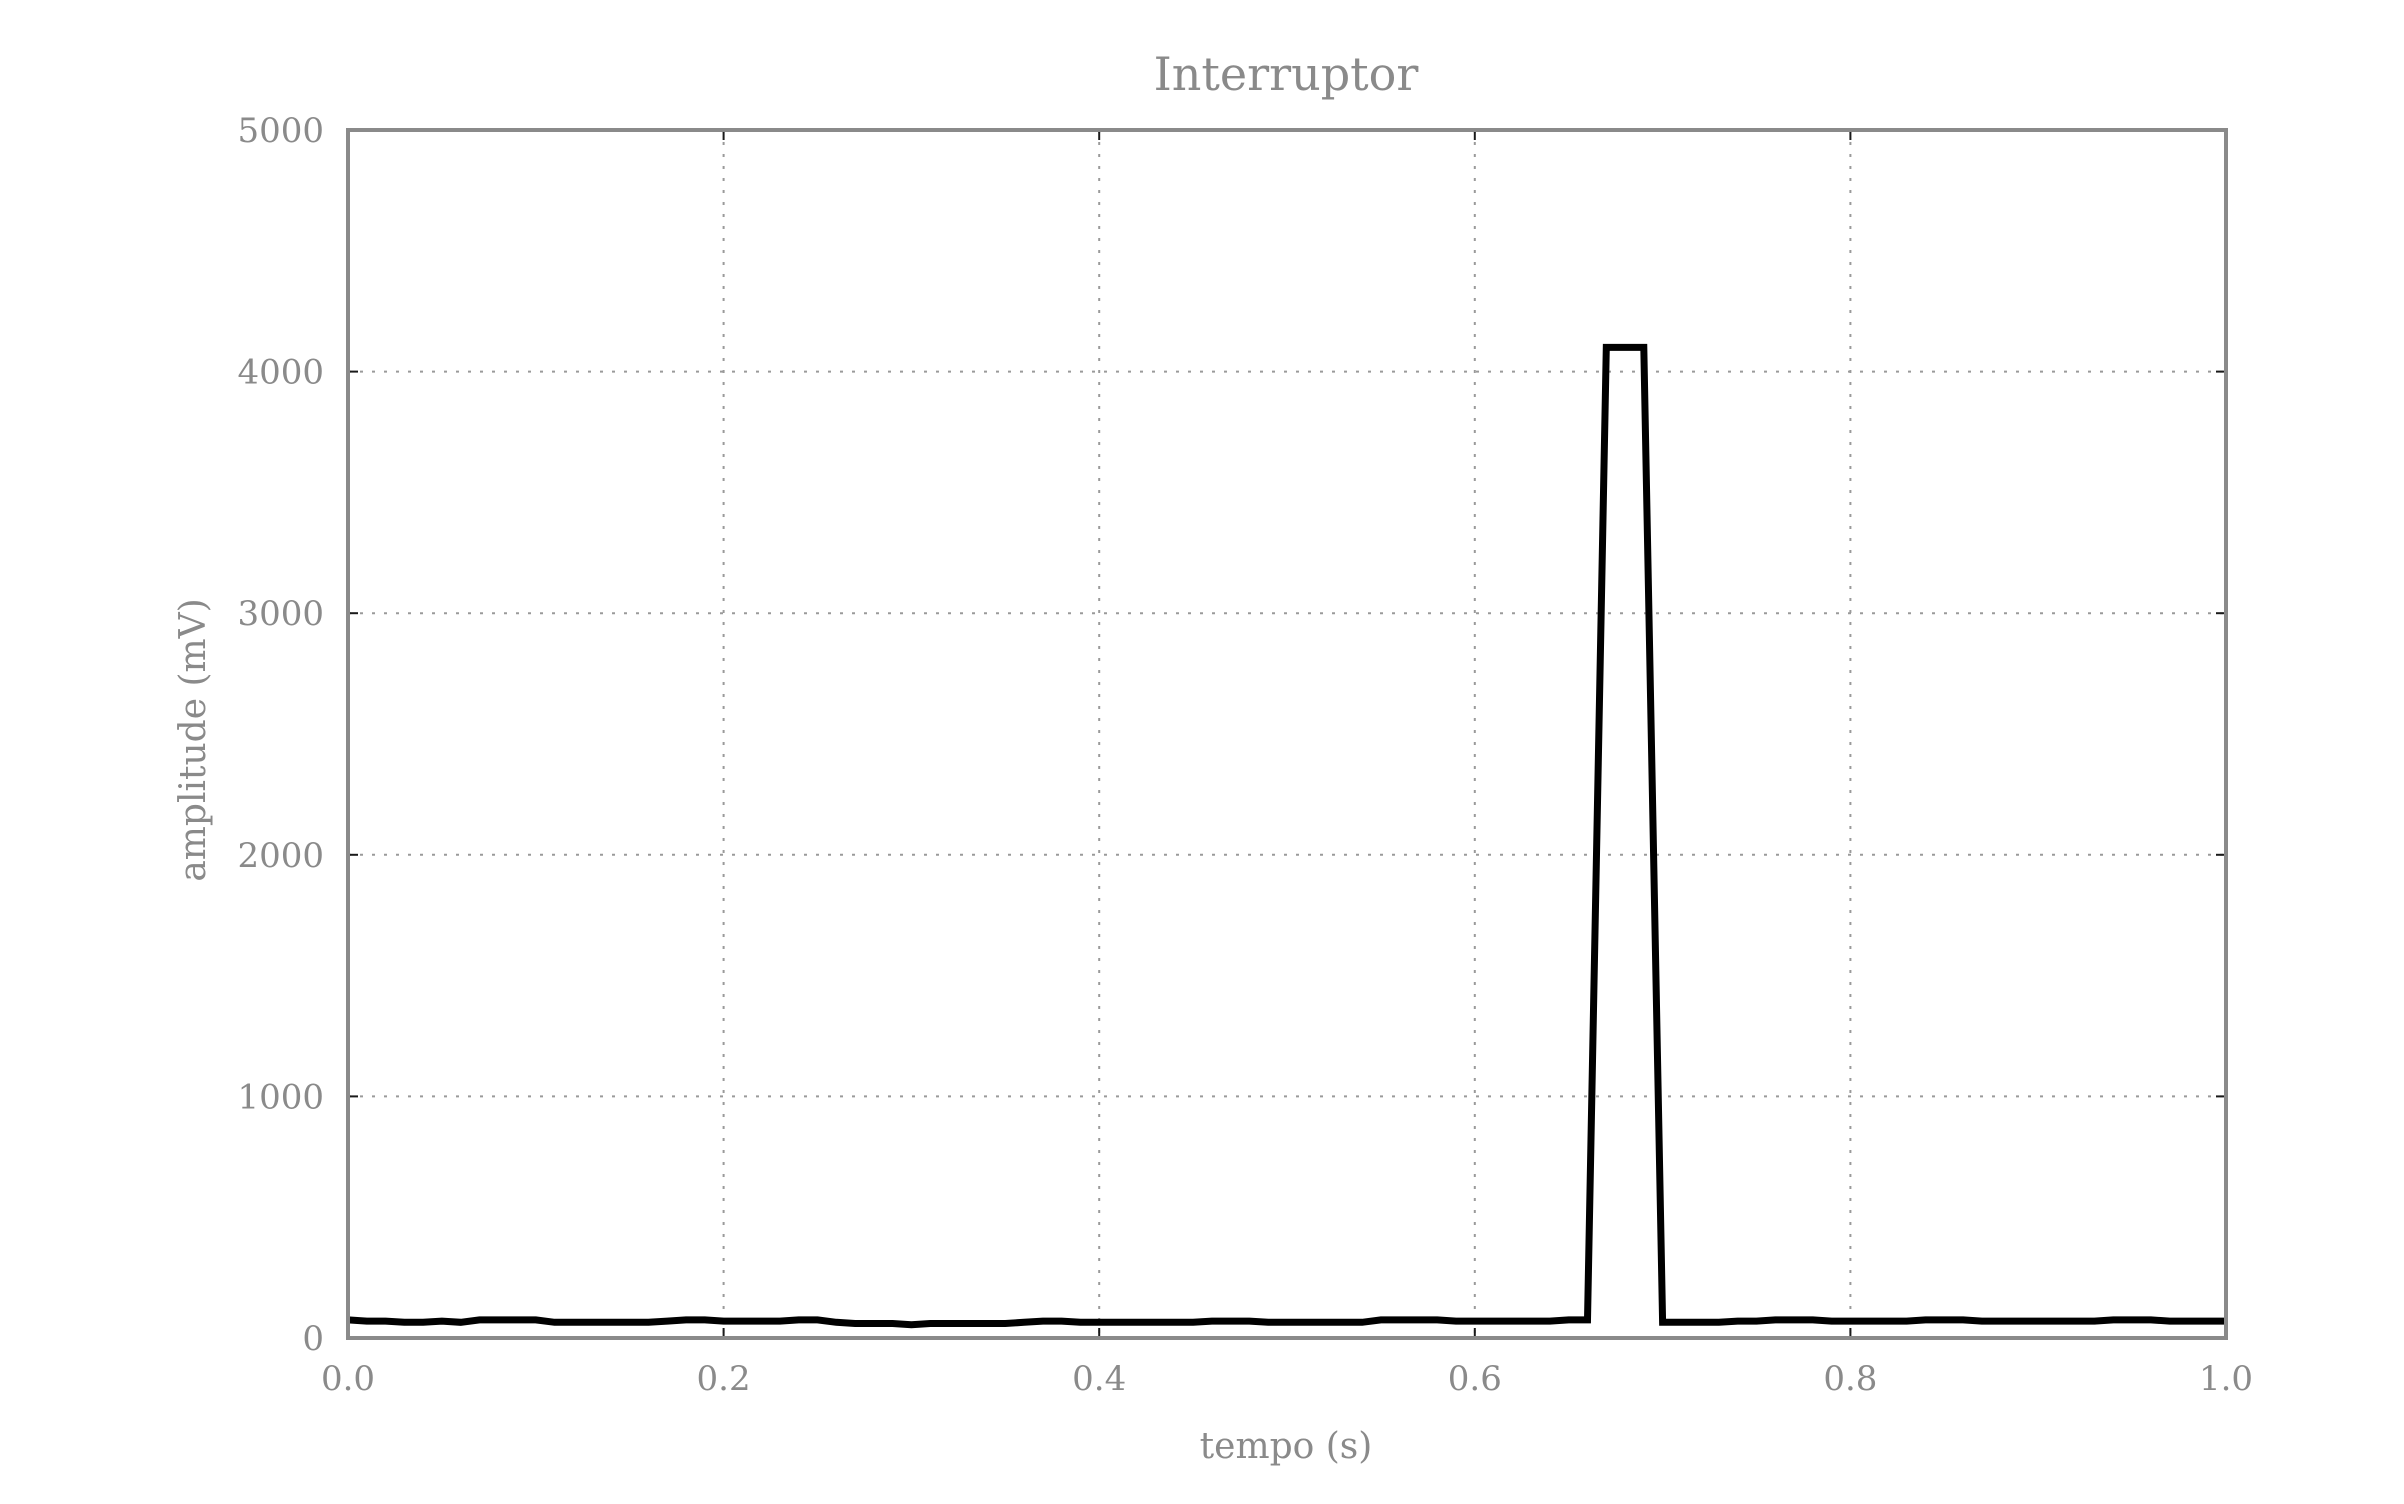 The width and height of the screenshot is (2404, 1504). Describe the element at coordinates (1850, 1379) in the screenshot. I see `x-tick-label: 0.8` at that location.